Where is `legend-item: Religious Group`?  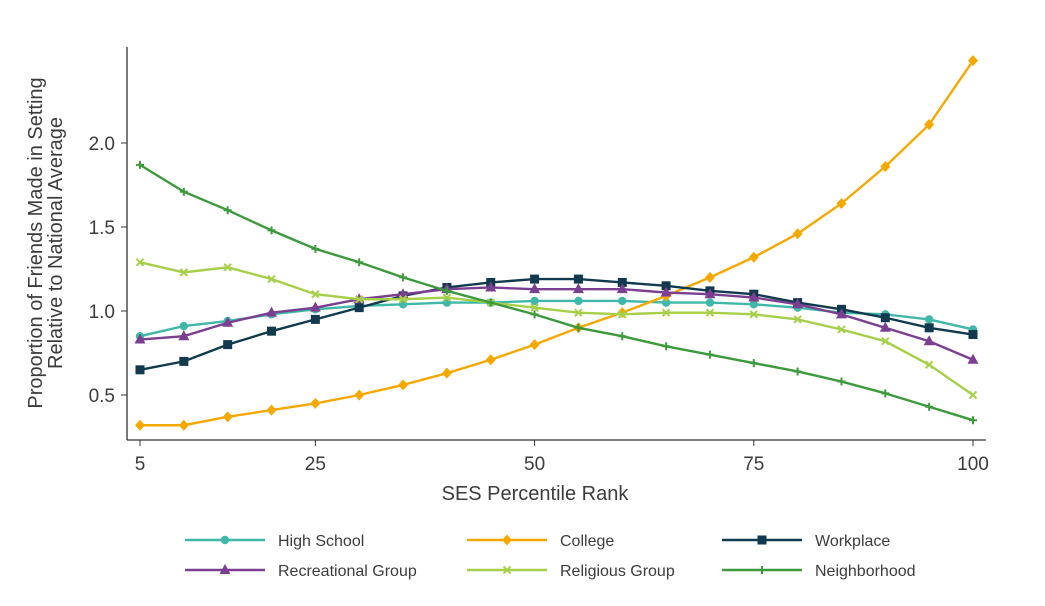 legend-item: Religious Group is located at coordinates (571, 571).